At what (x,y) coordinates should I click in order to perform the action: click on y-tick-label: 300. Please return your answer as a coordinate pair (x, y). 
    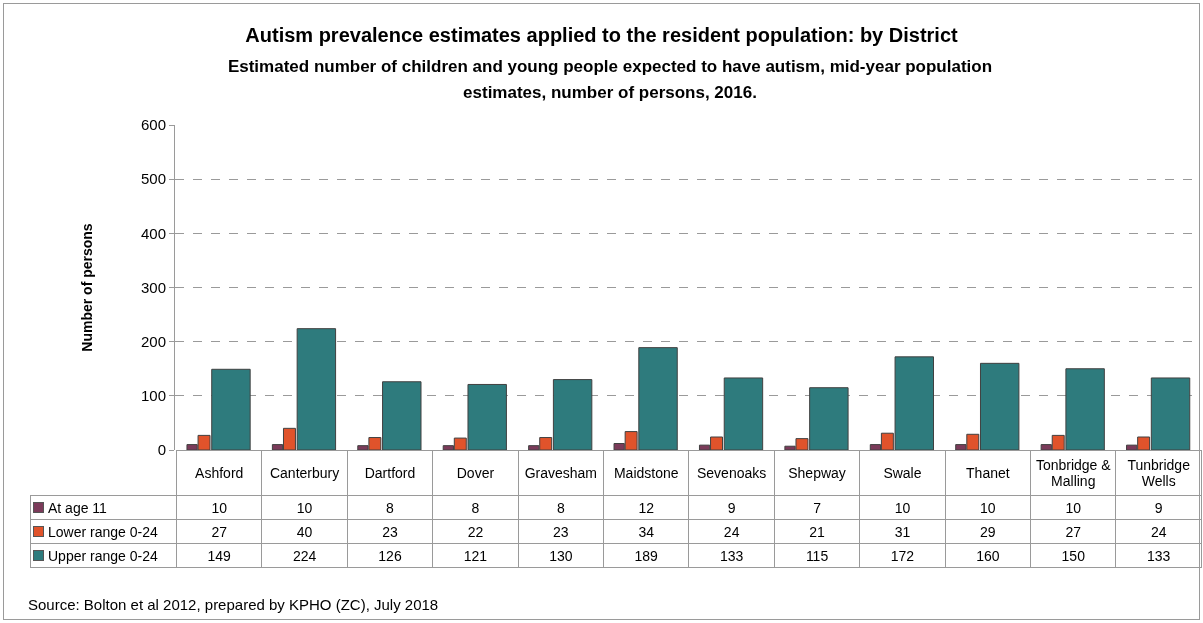
    Looking at the image, I should click on (153, 287).